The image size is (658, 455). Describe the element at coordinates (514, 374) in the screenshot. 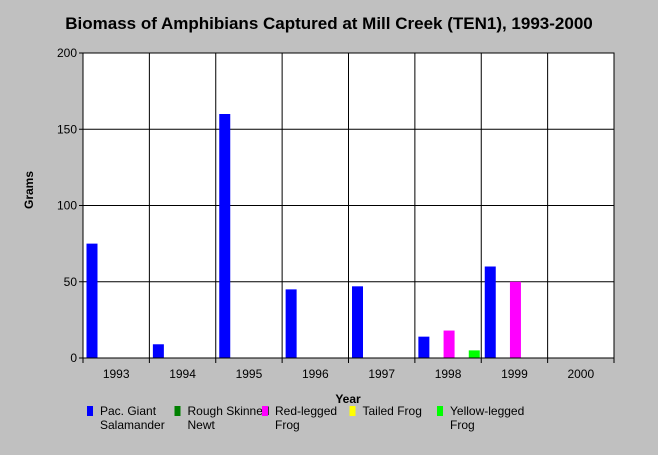

I see `x-tick-label: 1999` at that location.